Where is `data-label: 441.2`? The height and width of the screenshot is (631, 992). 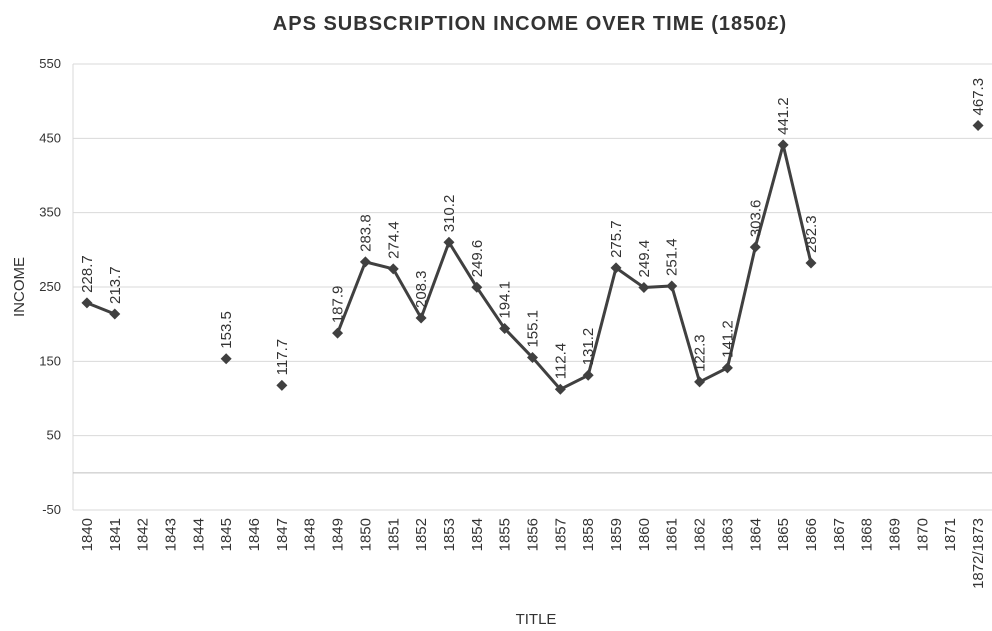
data-label: 441.2 is located at coordinates (783, 116).